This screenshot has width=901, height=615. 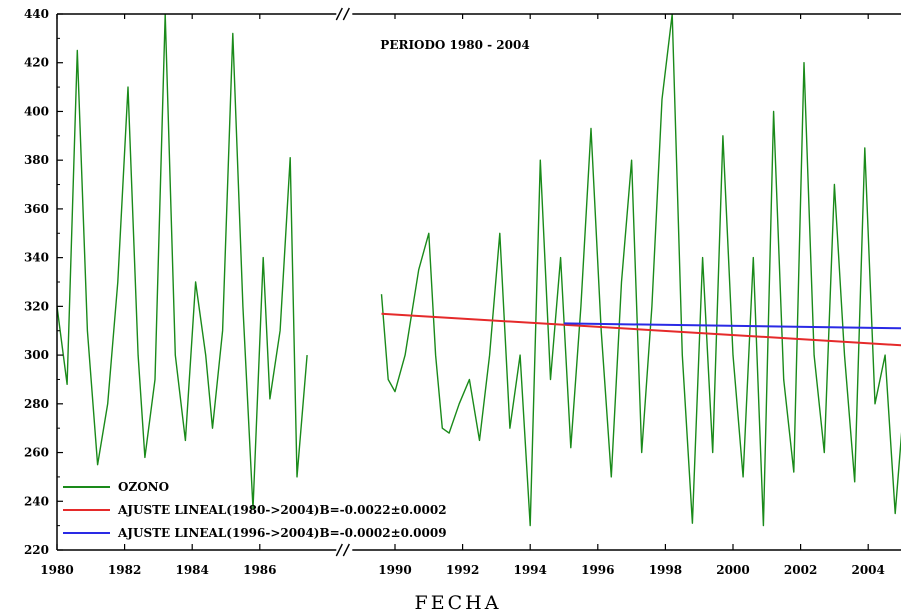 I want to click on series-line-fit-1996-2004, so click(x=732, y=326).